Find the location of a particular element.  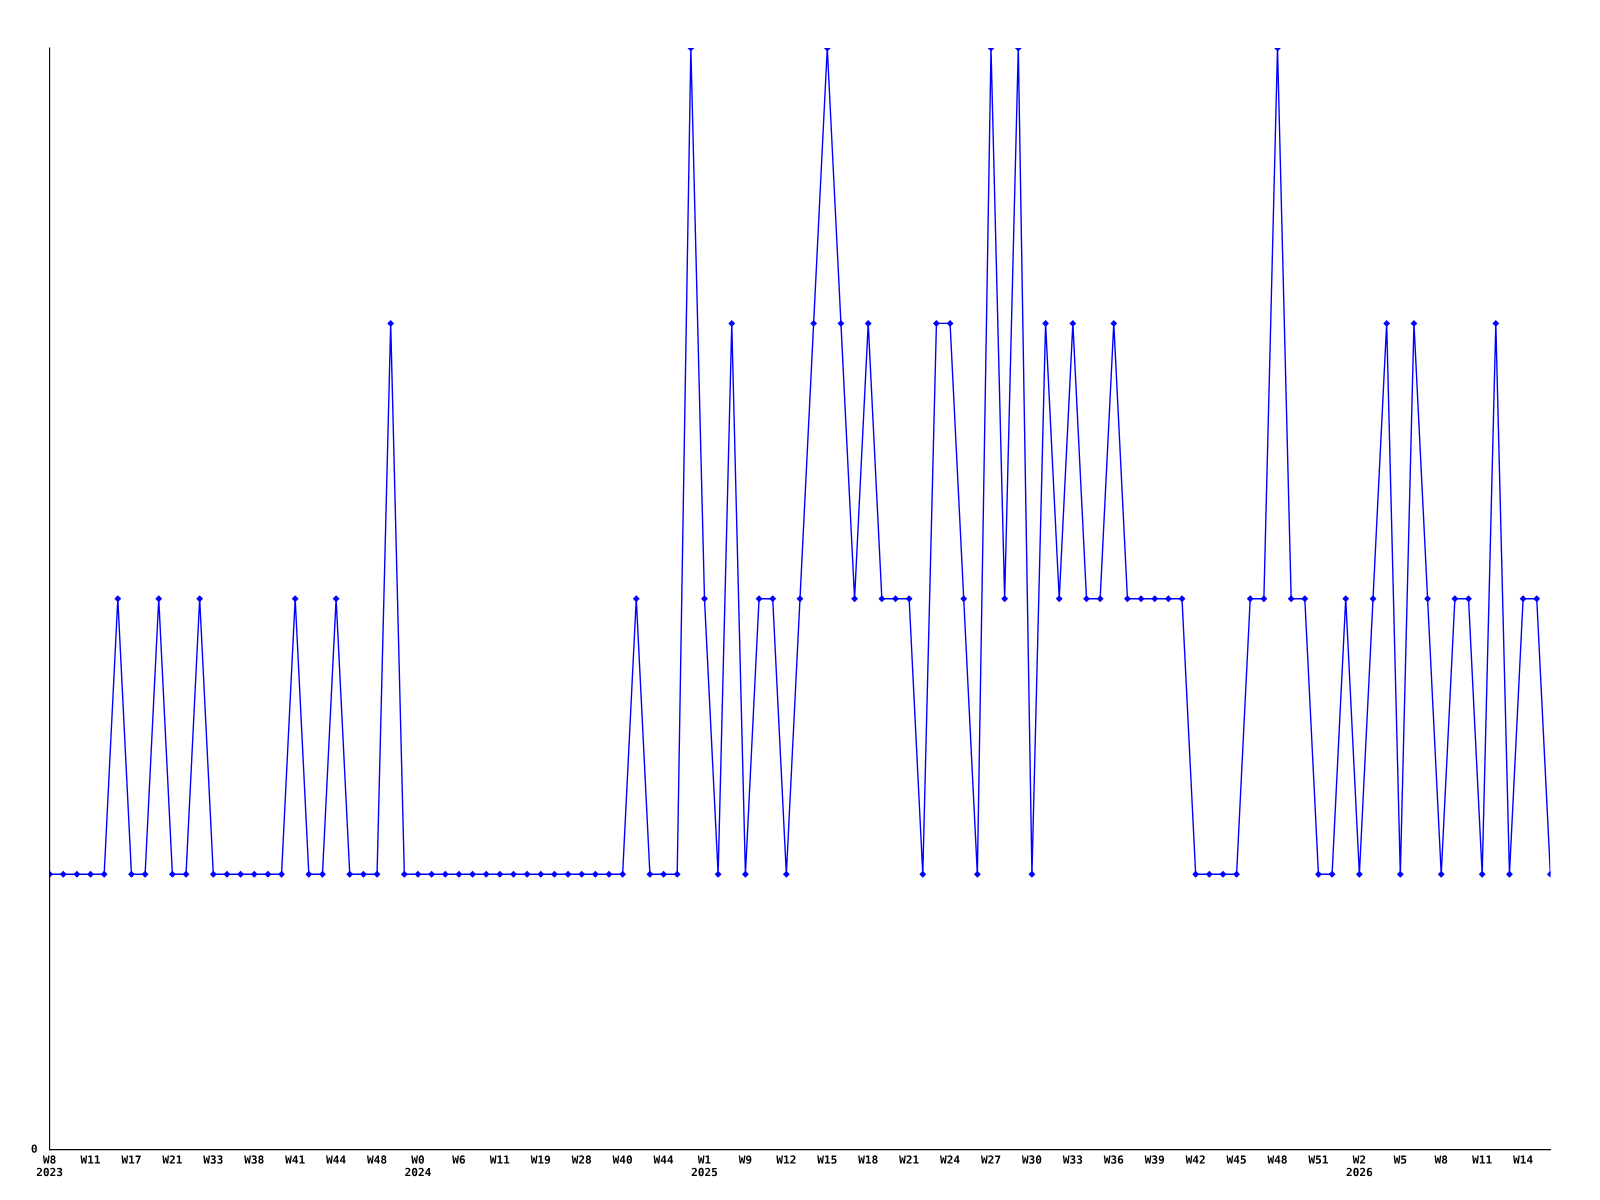

x-tick-label: W28 is located at coordinates (581, 1159).